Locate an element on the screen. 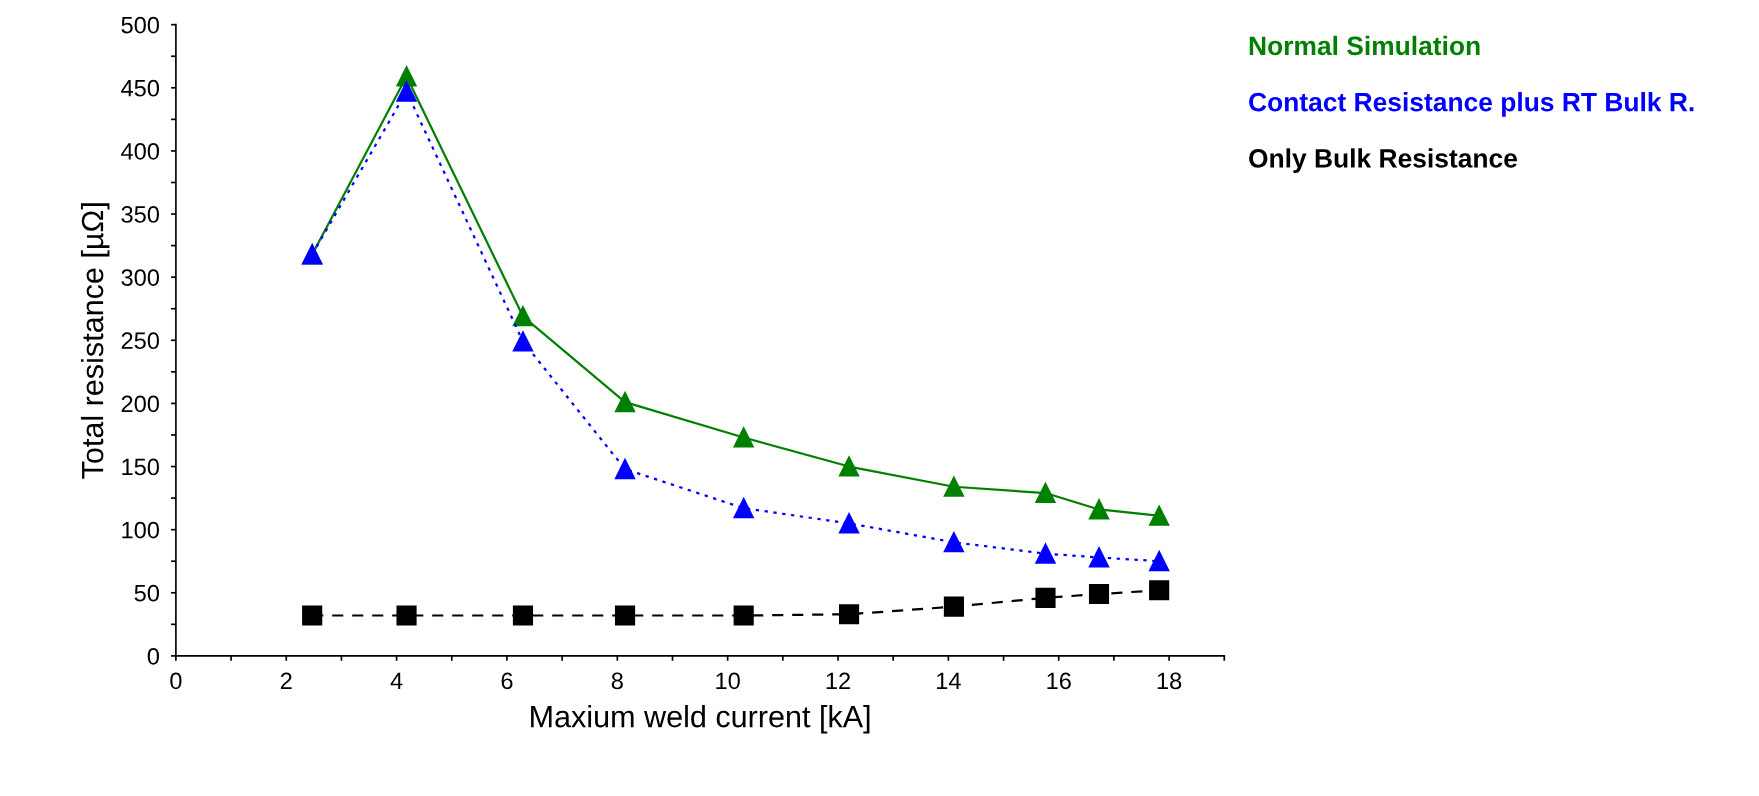  y-tick-label: 50 is located at coordinates (147, 593).